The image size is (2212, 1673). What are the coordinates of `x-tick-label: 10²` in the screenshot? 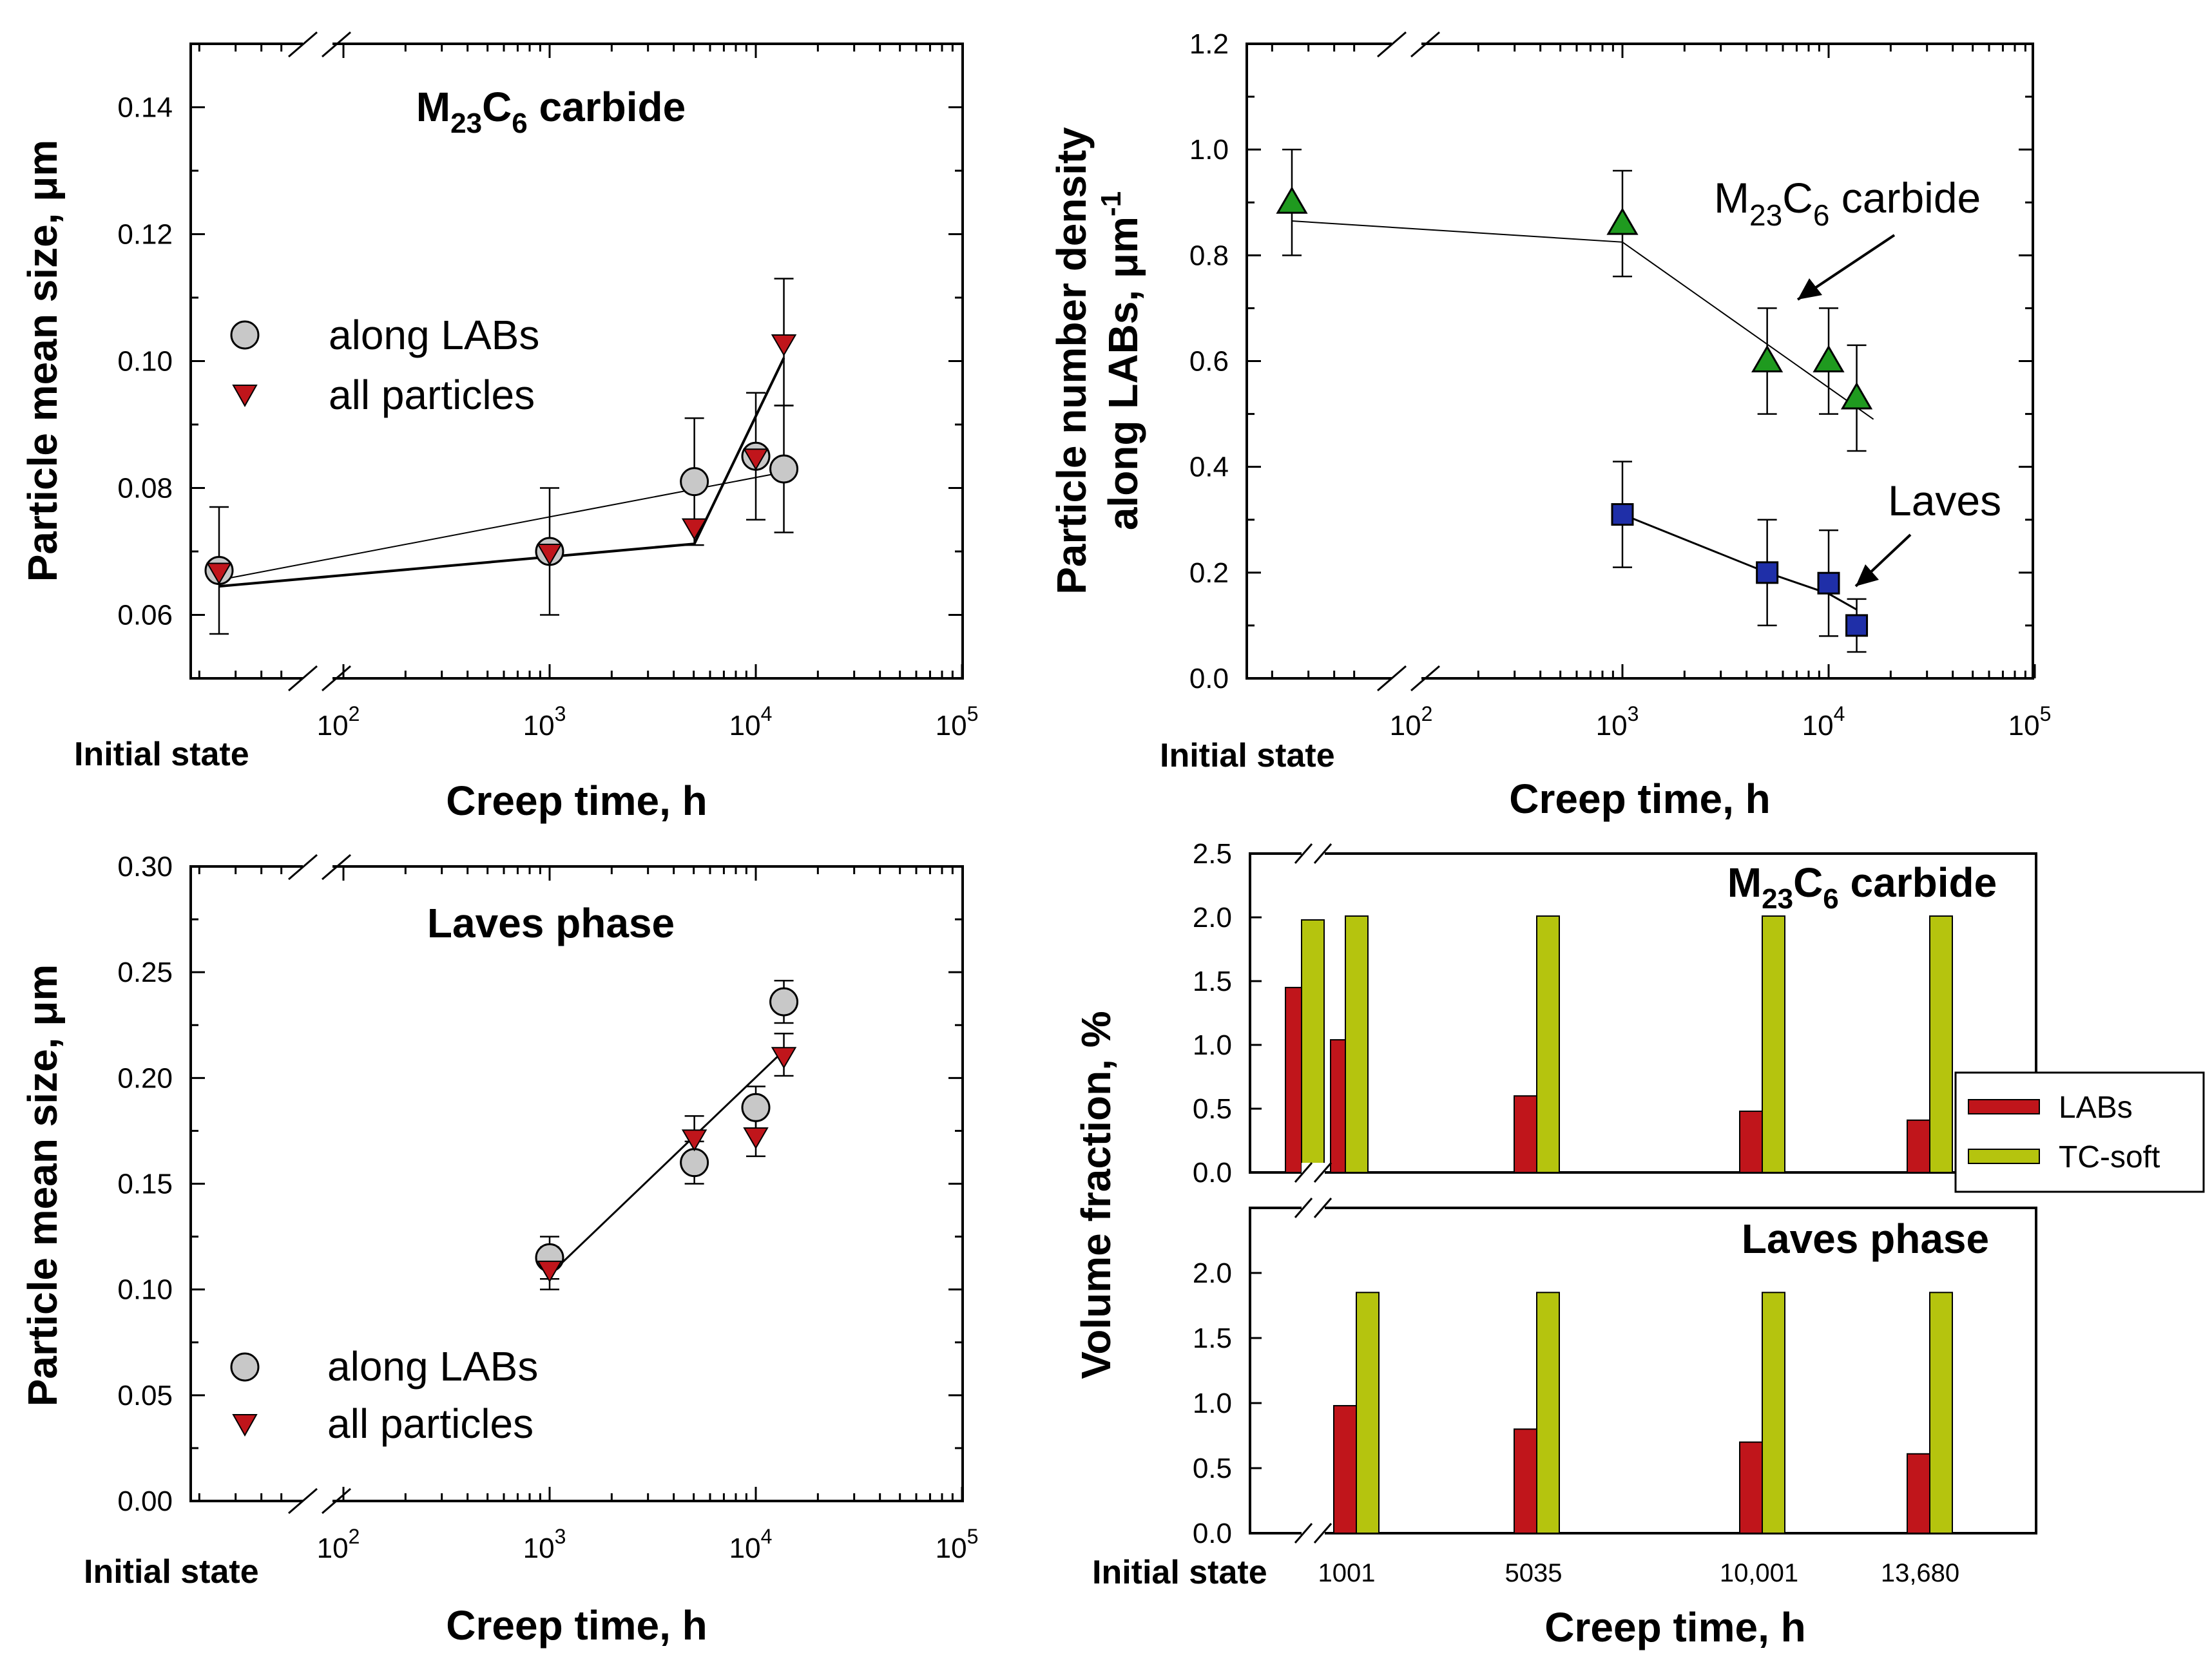 It's located at (338, 1545).